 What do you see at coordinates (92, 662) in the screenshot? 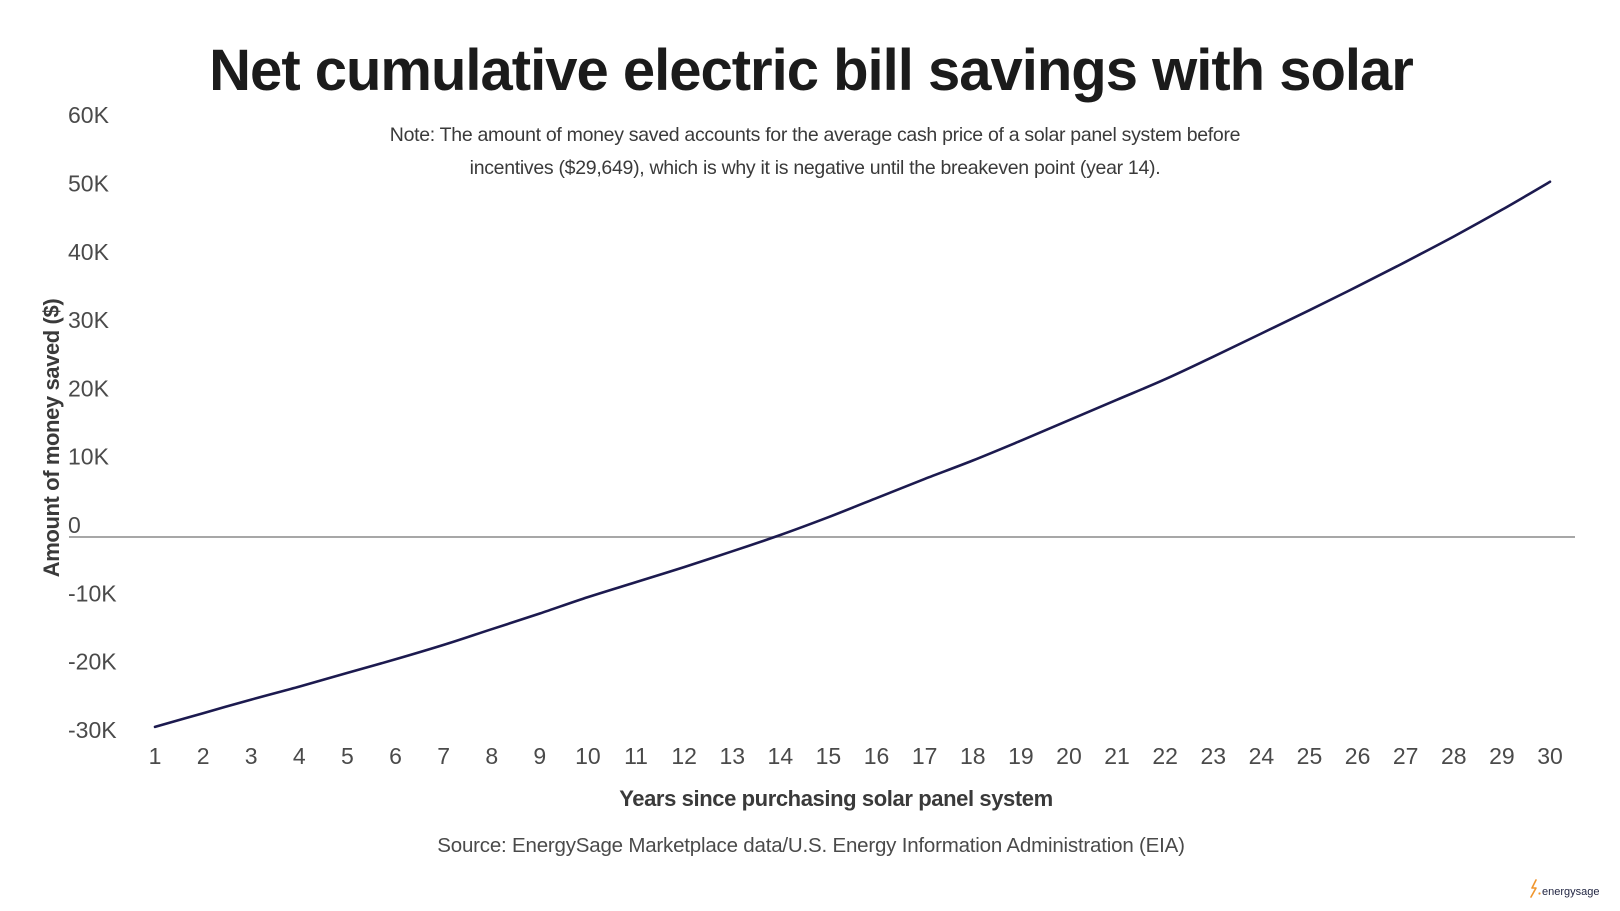
I see `y-tick-label: -20K` at bounding box center [92, 662].